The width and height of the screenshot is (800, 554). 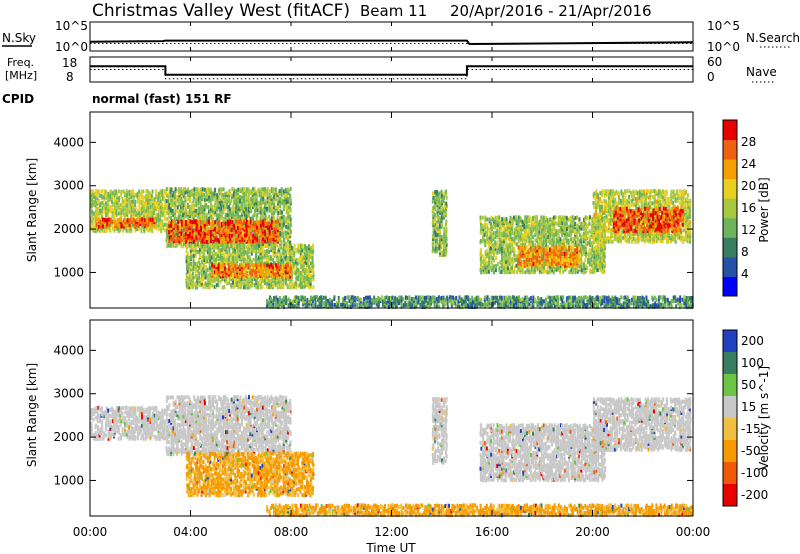 What do you see at coordinates (714, 62) in the screenshot?
I see `nave-right-top: 60` at bounding box center [714, 62].